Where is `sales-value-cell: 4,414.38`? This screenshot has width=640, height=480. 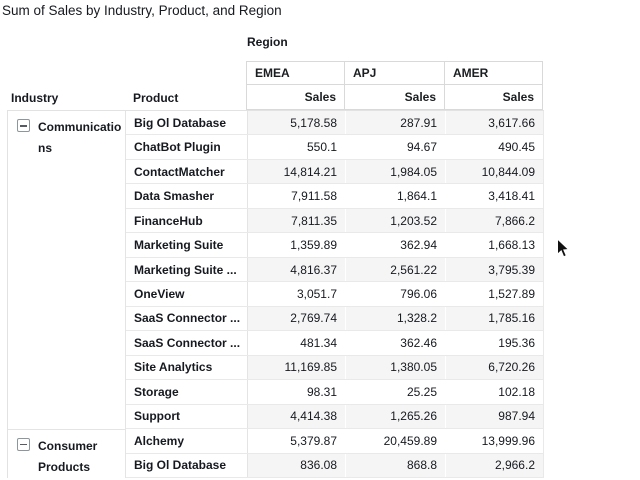 sales-value-cell: 4,414.38 is located at coordinates (297, 416).